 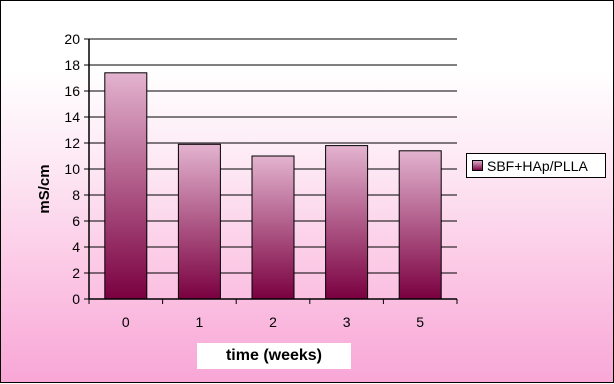 What do you see at coordinates (126, 322) in the screenshot?
I see `x-tick-label: 0` at bounding box center [126, 322].